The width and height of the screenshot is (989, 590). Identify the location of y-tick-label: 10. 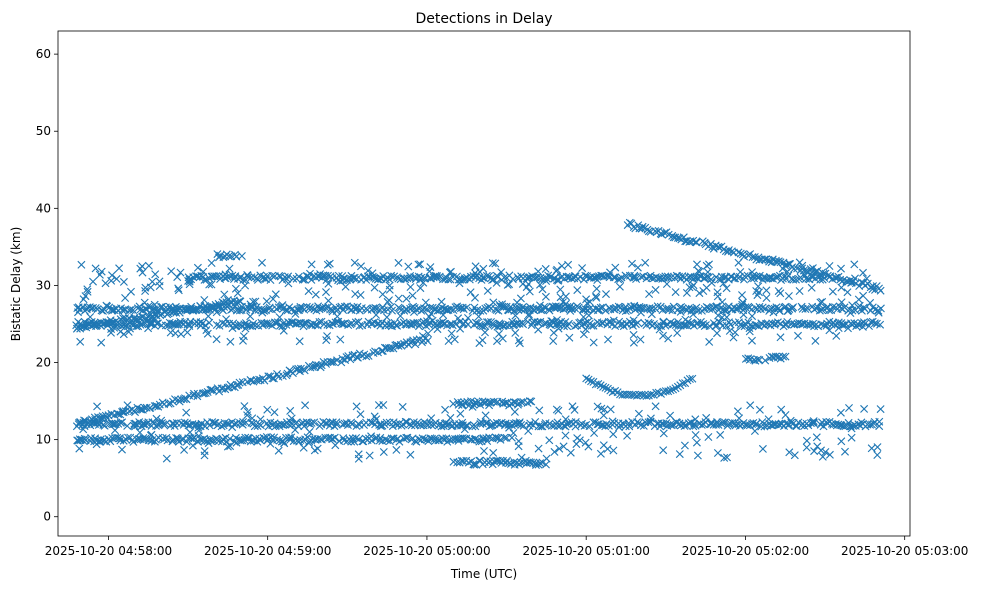
(43, 440).